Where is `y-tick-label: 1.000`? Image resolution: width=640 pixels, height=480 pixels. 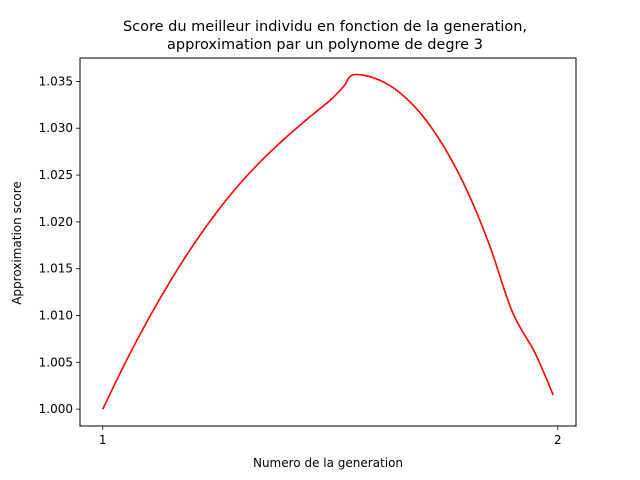 y-tick-label: 1.000 is located at coordinates (56, 409).